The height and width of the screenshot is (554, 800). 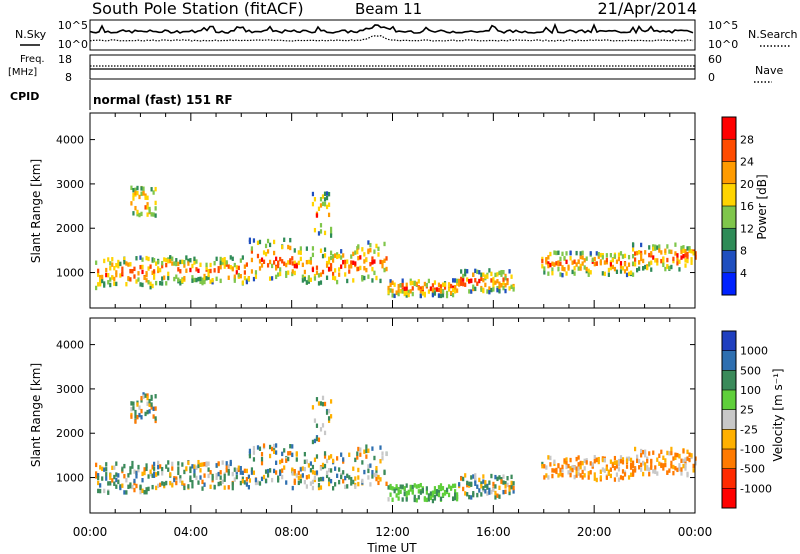 What do you see at coordinates (729, 150) in the screenshot?
I see `colorbar-swatch` at bounding box center [729, 150].